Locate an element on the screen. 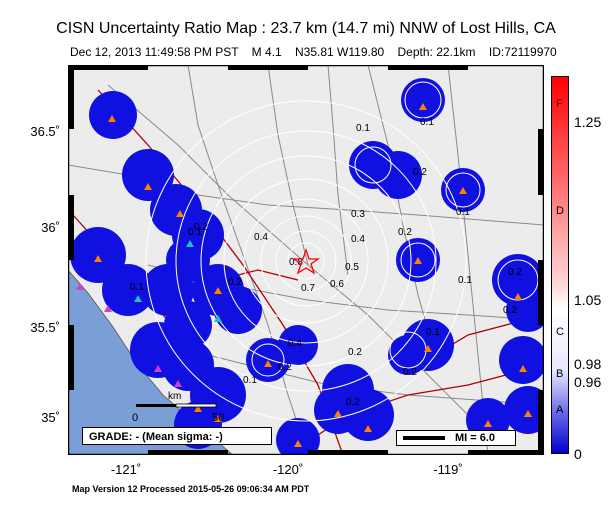 The width and height of the screenshot is (612, 527). distance-scale-bar: km 0 50 is located at coordinates (178, 407).